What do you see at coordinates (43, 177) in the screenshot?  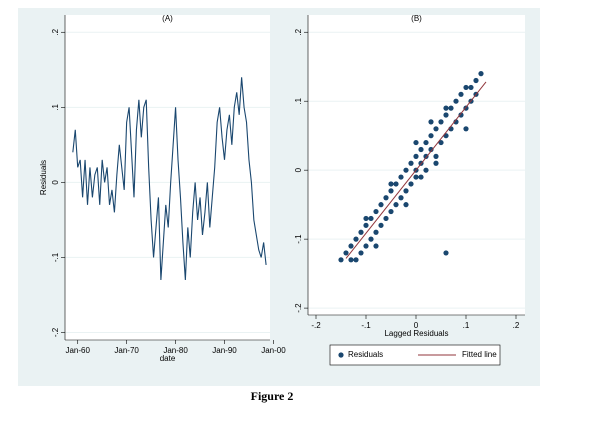 I see `y-axis-label: Residuals` at bounding box center [43, 177].